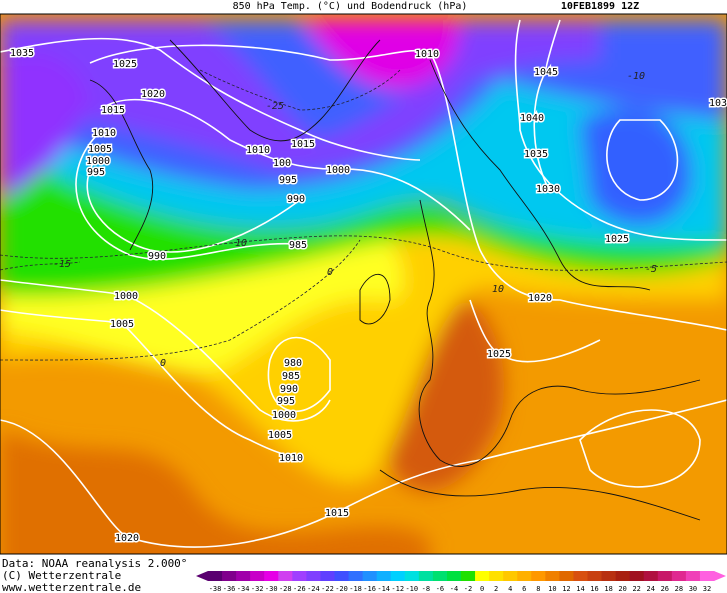 The width and height of the screenshot is (727, 593). I want to click on colorbar-label: -26, so click(299, 589).